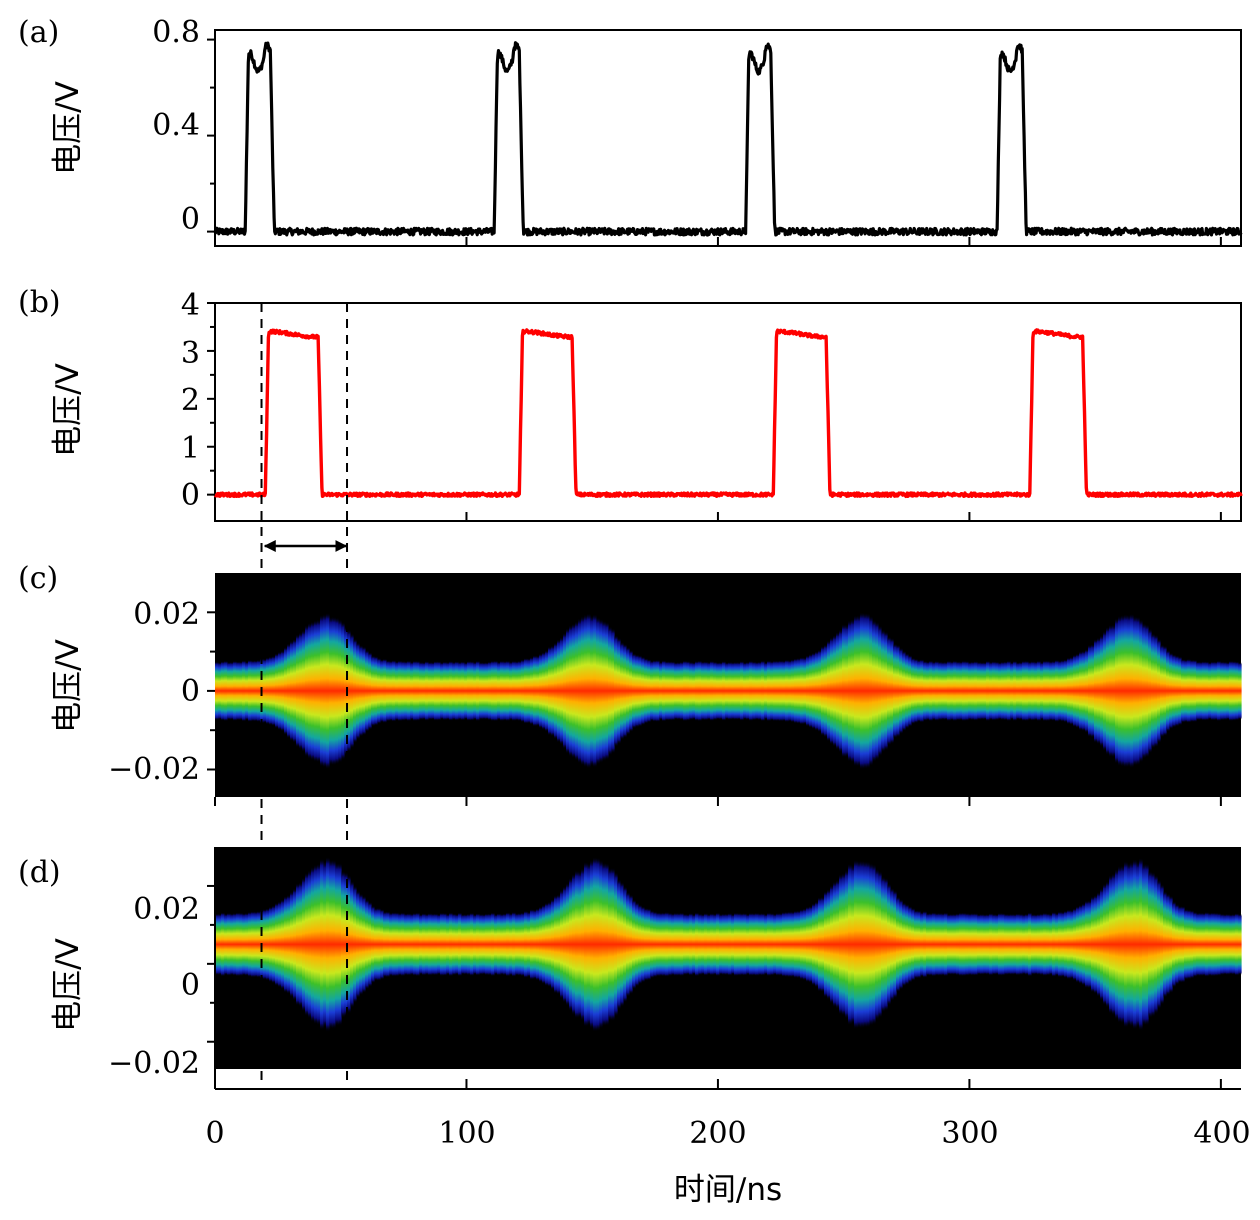 This screenshot has width=1260, height=1220. I want to click on panel-b-frame, so click(728, 412).